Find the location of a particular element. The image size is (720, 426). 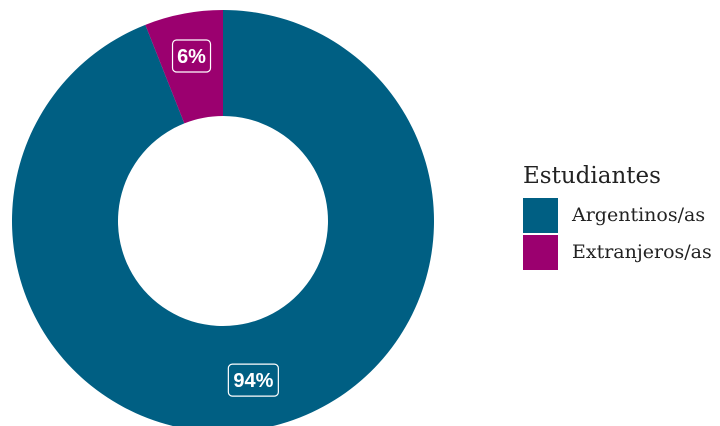

legend-item-argentinos: Argentinos/as is located at coordinates (617, 215).